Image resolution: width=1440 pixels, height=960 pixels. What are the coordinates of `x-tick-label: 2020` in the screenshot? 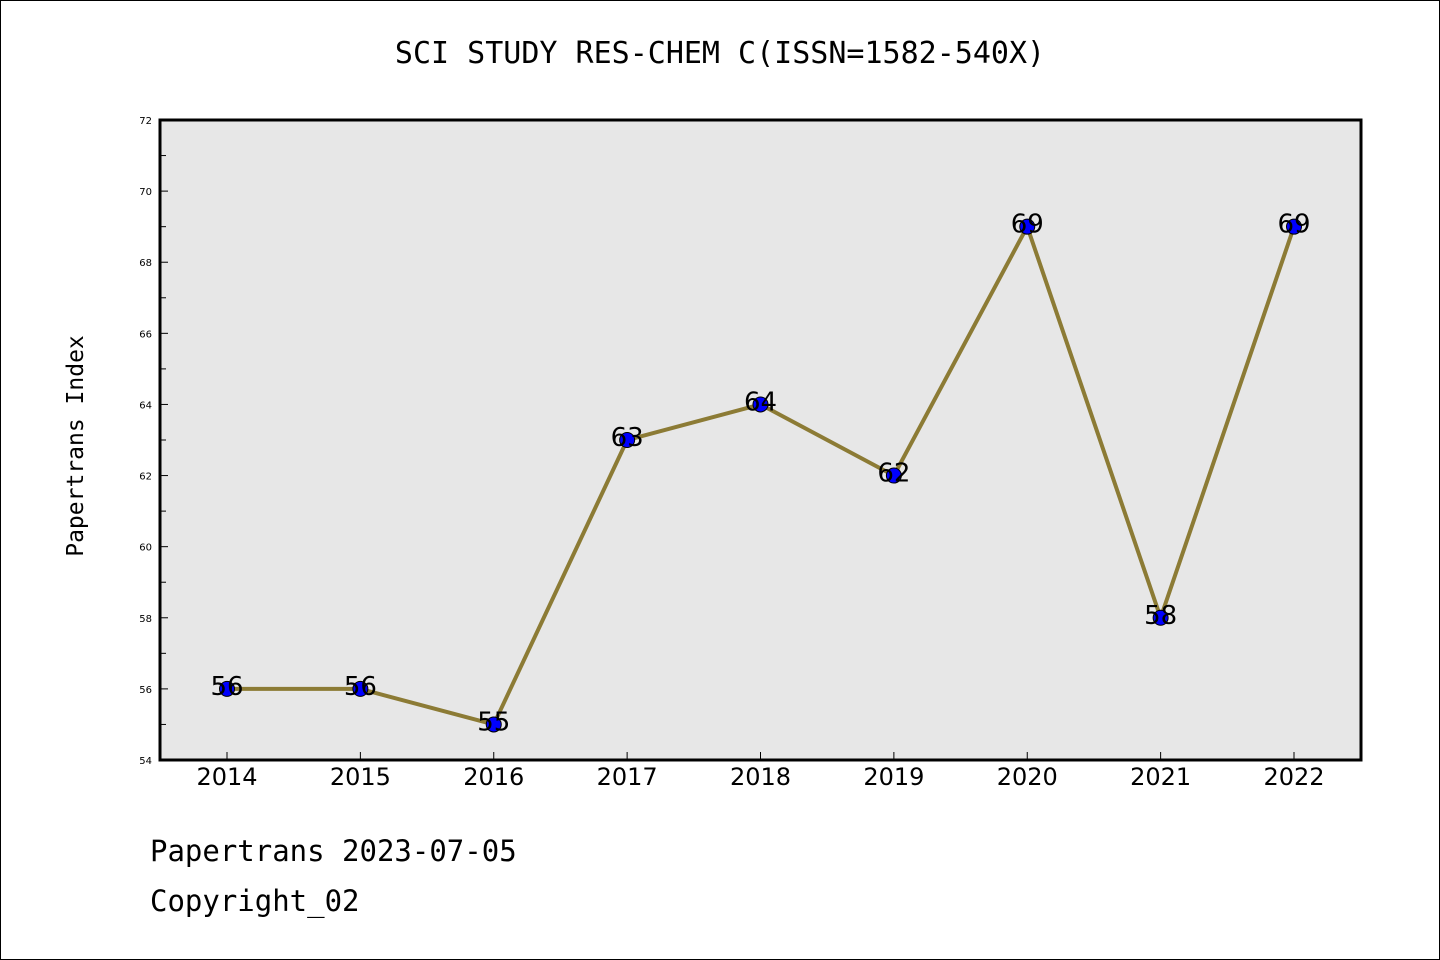 It's located at (1027, 777).